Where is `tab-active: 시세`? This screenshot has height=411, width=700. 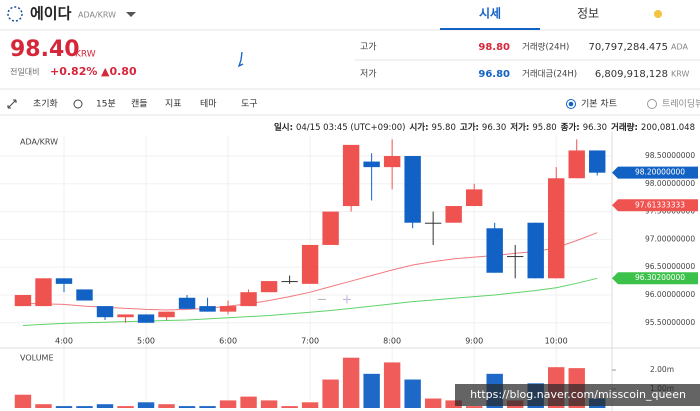 tab-active: 시세 is located at coordinates (490, 13).